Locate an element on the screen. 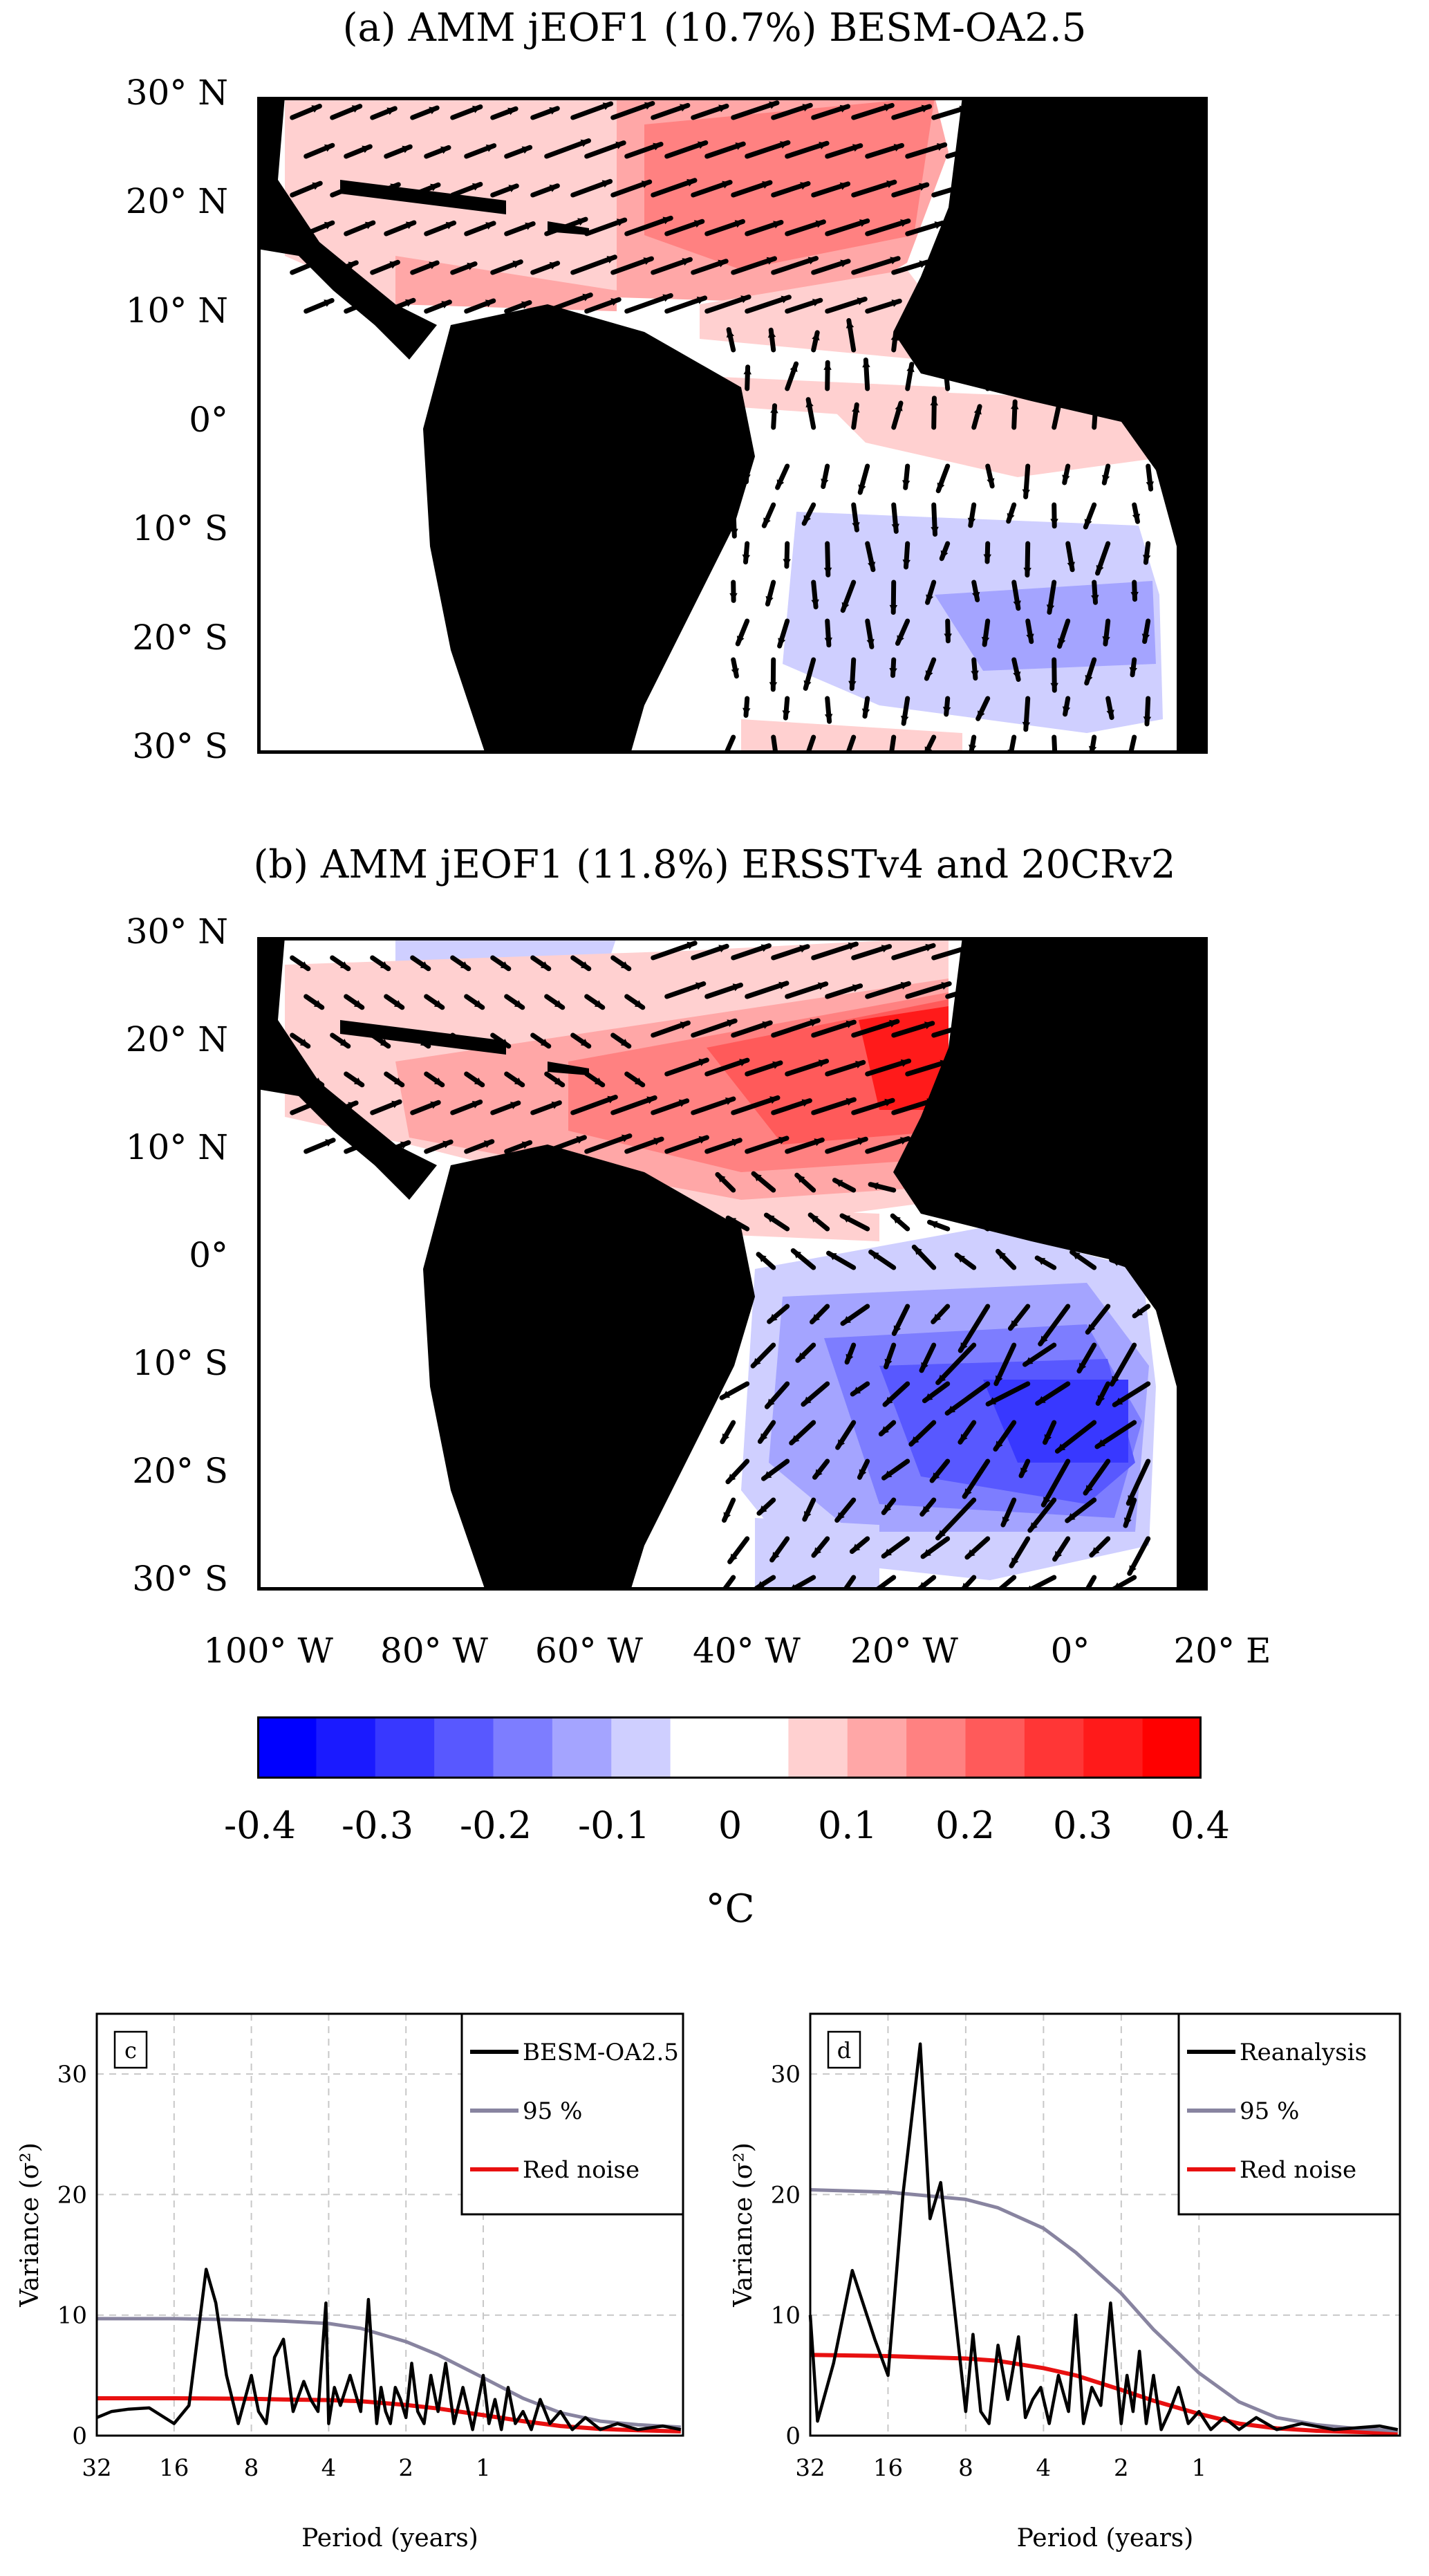  y-tick-label: 0 is located at coordinates (79, 2436).